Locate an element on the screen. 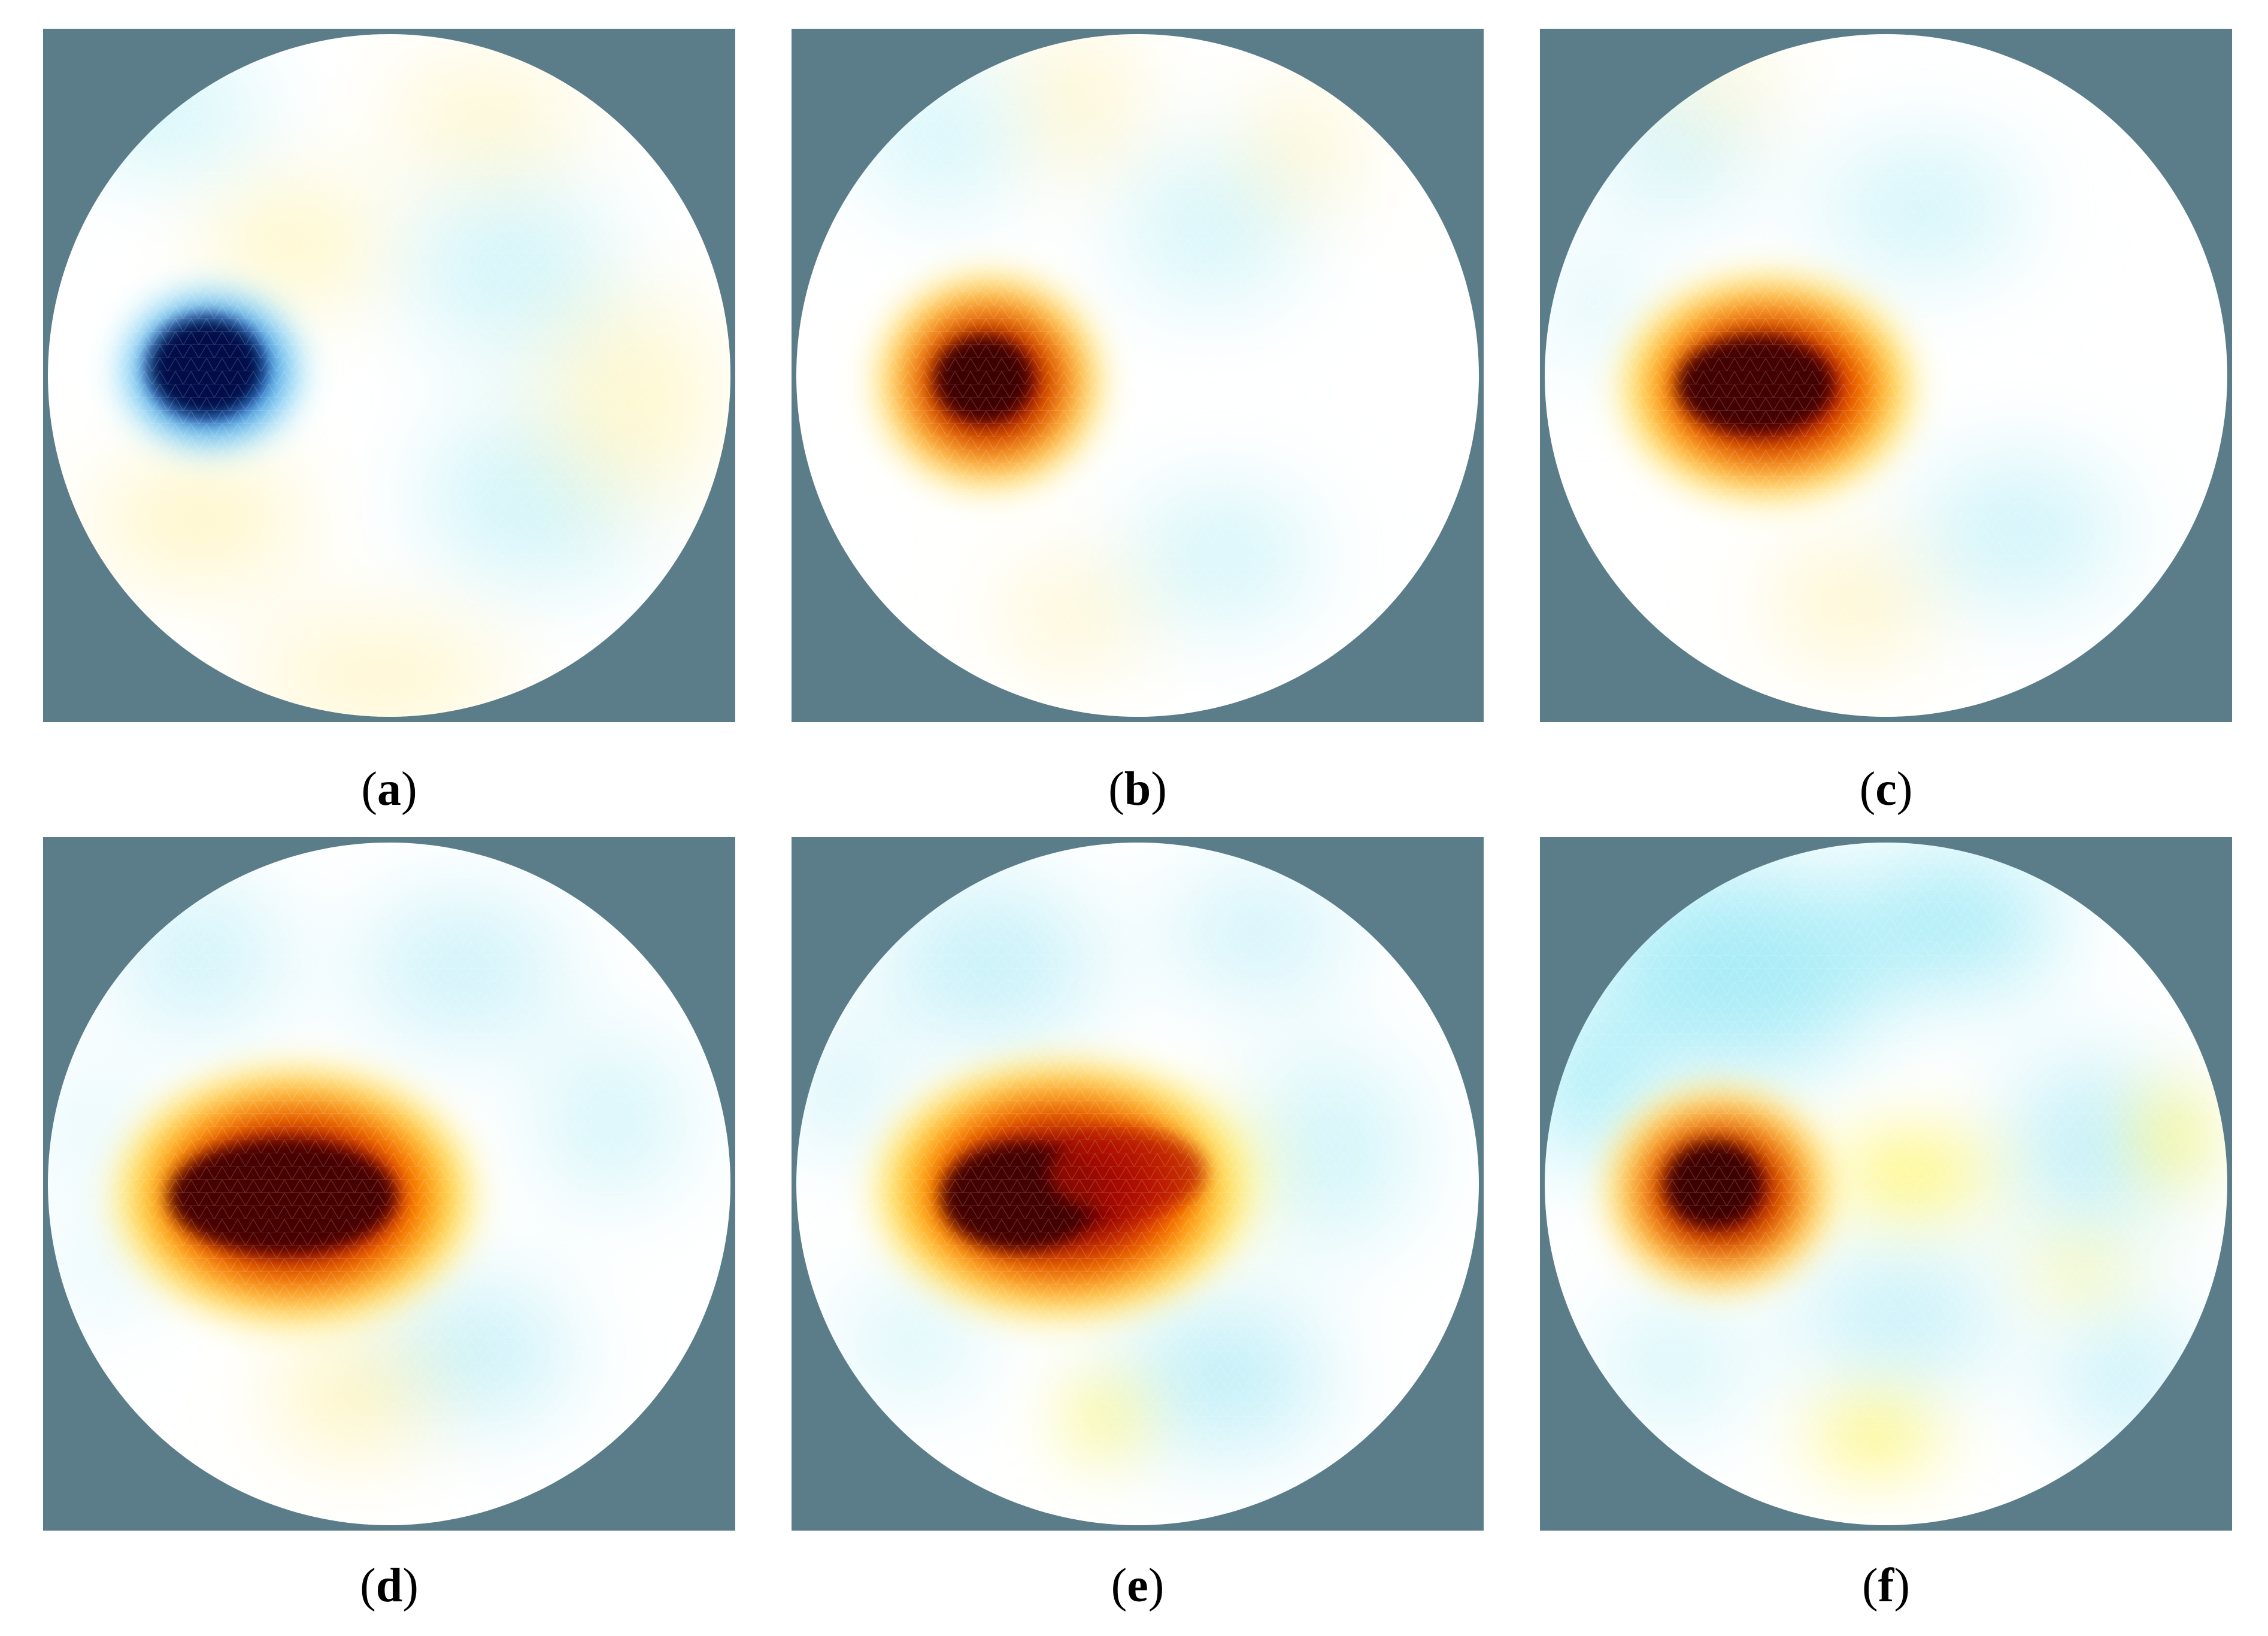 The height and width of the screenshot is (1636, 2268). tomography-panel-e is located at coordinates (1138, 1184).